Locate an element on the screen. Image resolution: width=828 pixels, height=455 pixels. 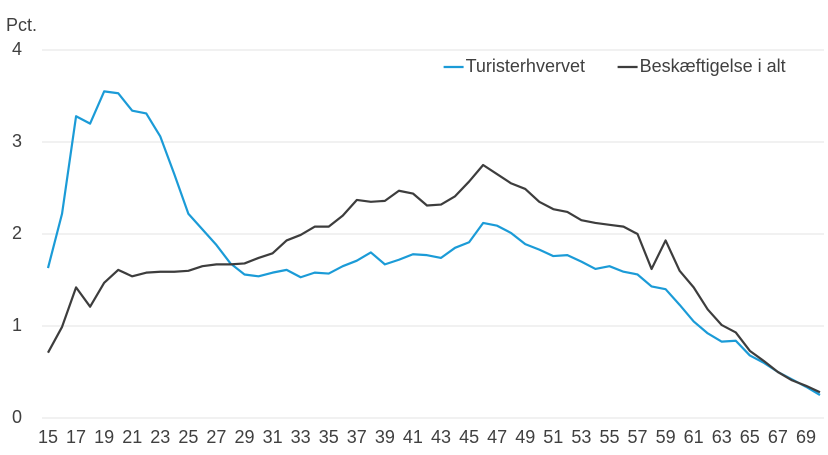
x-tick-label: 57 is located at coordinates (638, 437).